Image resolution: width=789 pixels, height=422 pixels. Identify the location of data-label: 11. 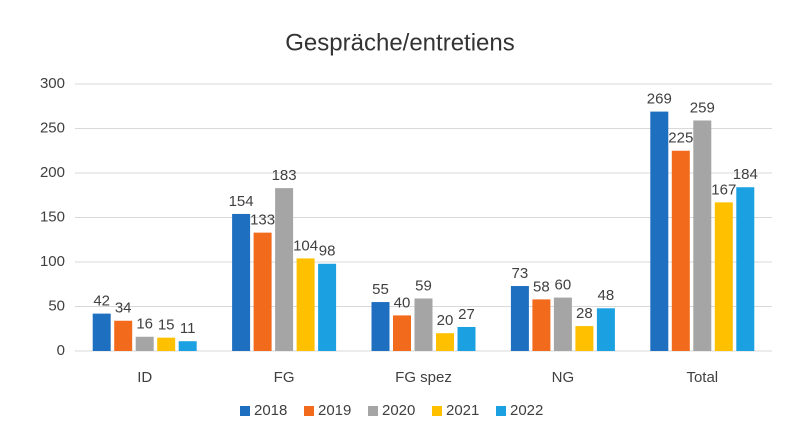
(188, 328).